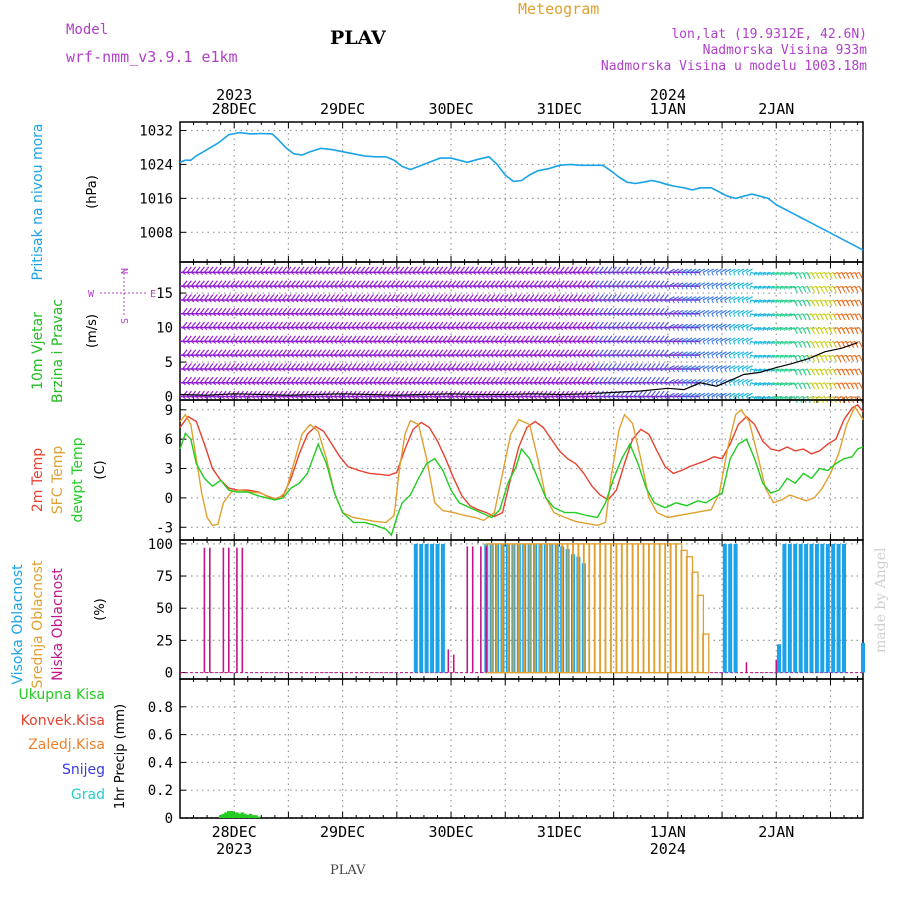 The image size is (900, 900). I want to click on panel-frame, so click(521, 748).